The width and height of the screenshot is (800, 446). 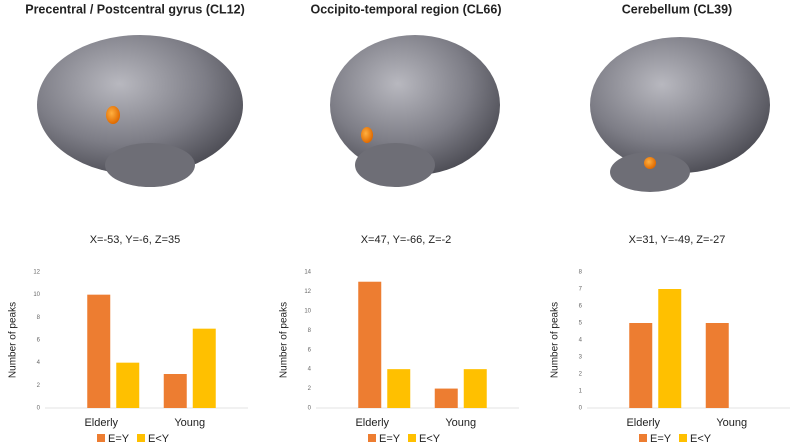 I want to click on y-tick-label: 7, so click(x=581, y=290).